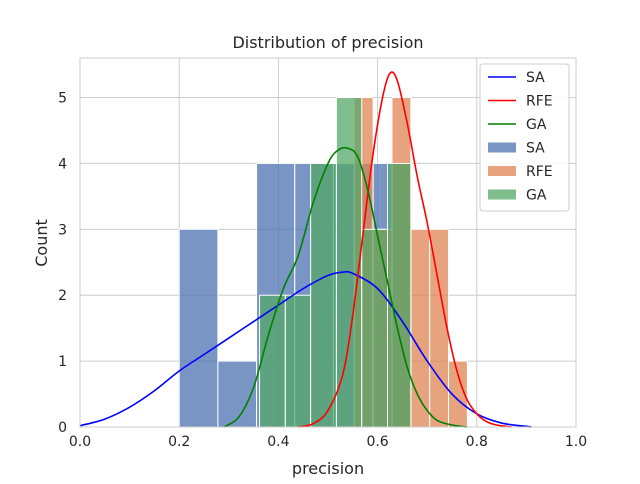  What do you see at coordinates (179, 442) in the screenshot?
I see `x-tick-label: 0.2` at bounding box center [179, 442].